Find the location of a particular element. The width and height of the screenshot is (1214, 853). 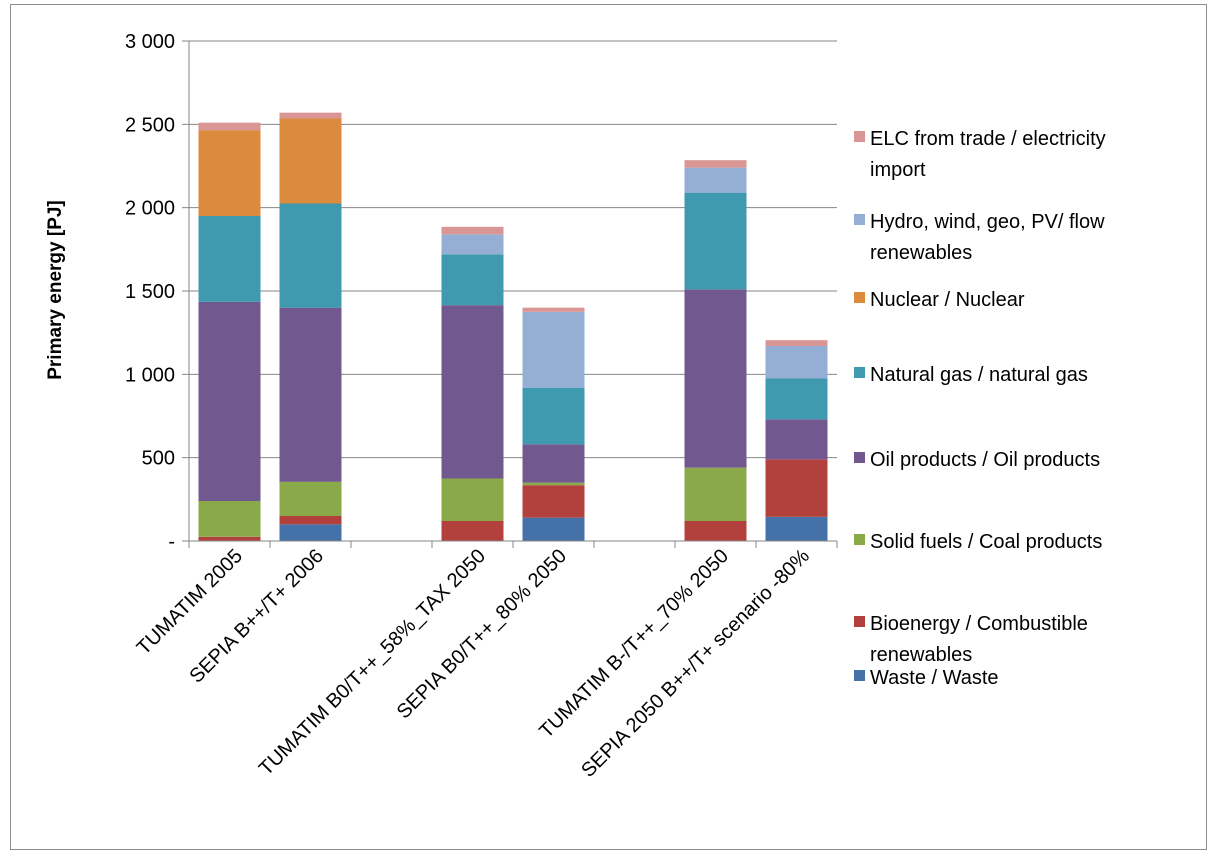

x-category-label: SEPIA B0/T++_80% 2050 is located at coordinates (482, 634).